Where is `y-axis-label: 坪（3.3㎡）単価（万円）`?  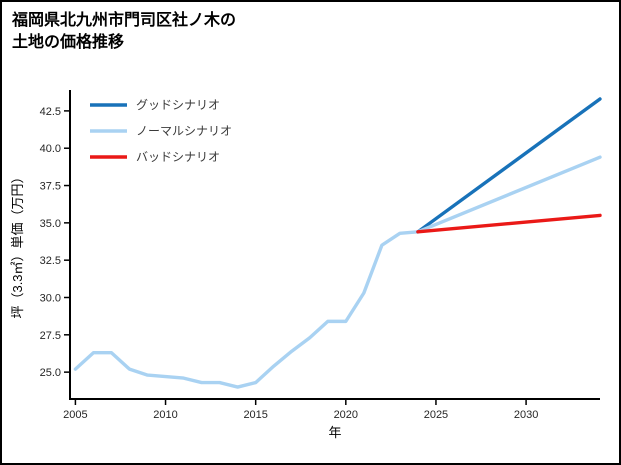
y-axis-label: 坪（3.3㎡）単価（万円） is located at coordinates (17, 244).